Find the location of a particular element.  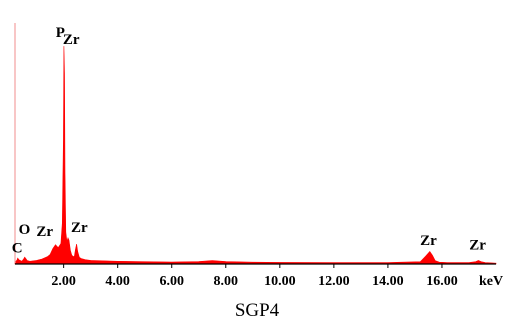

x-tick-label: 16.00 is located at coordinates (442, 281).